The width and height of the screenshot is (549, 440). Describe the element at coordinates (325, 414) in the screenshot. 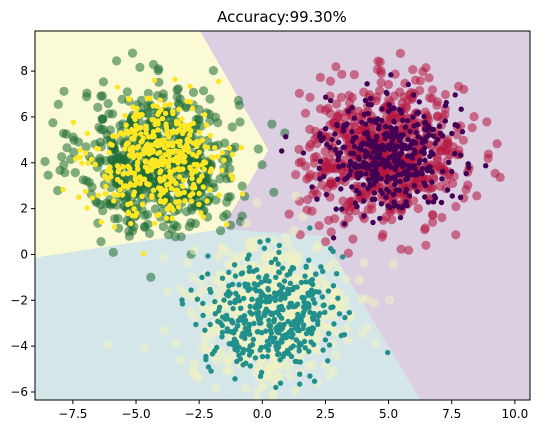

I see `x-tick-label: 2.5` at that location.